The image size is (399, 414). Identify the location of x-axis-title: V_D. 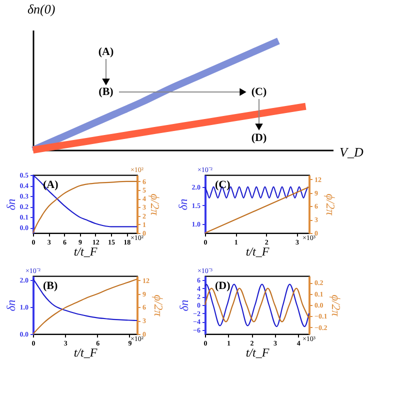
(352, 152).